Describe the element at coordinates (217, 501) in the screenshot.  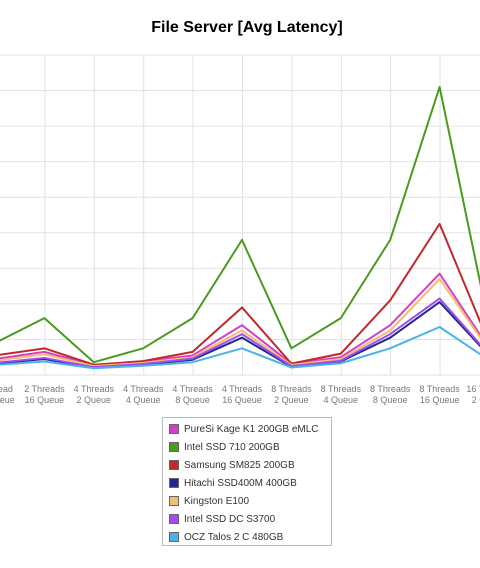
I see `legend-label: Kingston E100` at that location.